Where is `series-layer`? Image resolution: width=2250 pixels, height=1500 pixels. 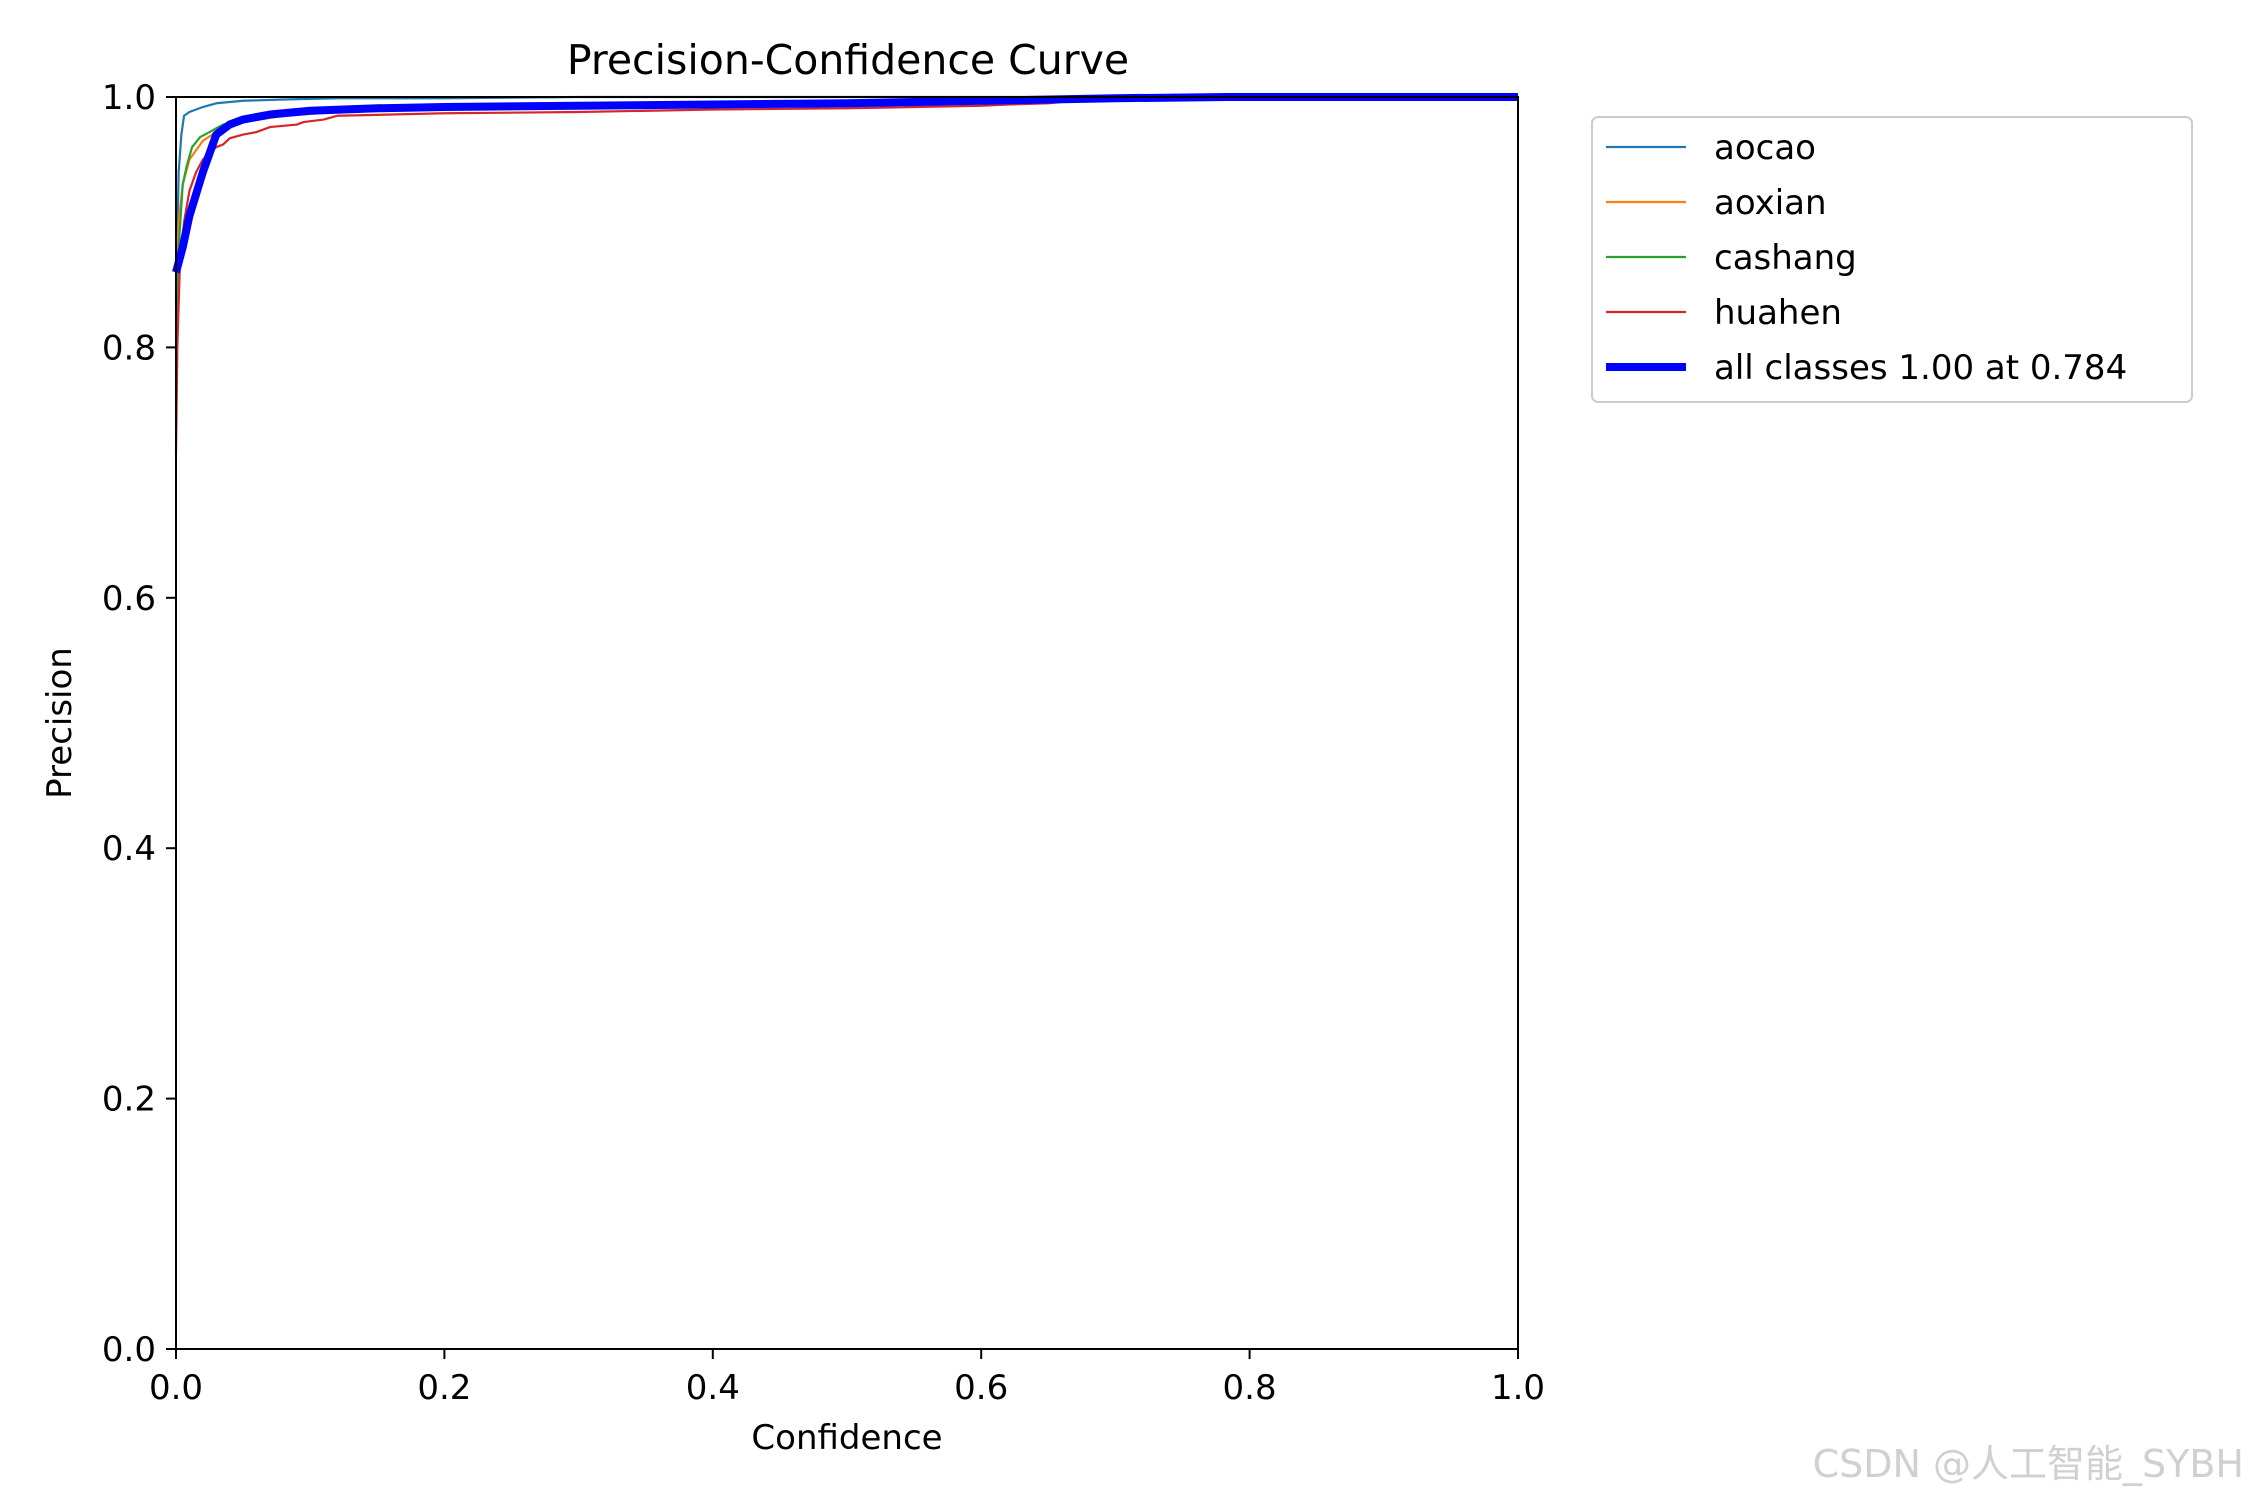
series-layer is located at coordinates (845, 273).